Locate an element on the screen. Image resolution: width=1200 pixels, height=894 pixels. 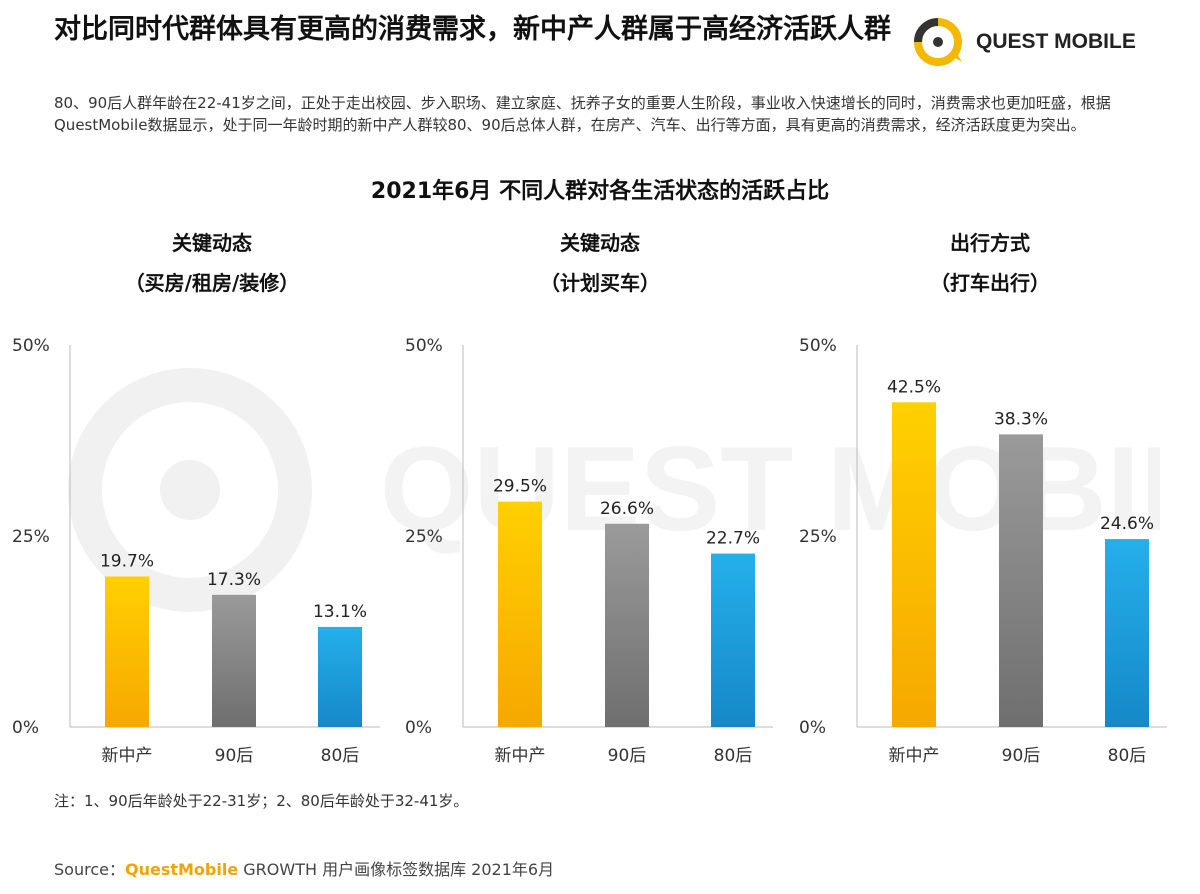
quest-mobile-logo-icon is located at coordinates (938, 42).